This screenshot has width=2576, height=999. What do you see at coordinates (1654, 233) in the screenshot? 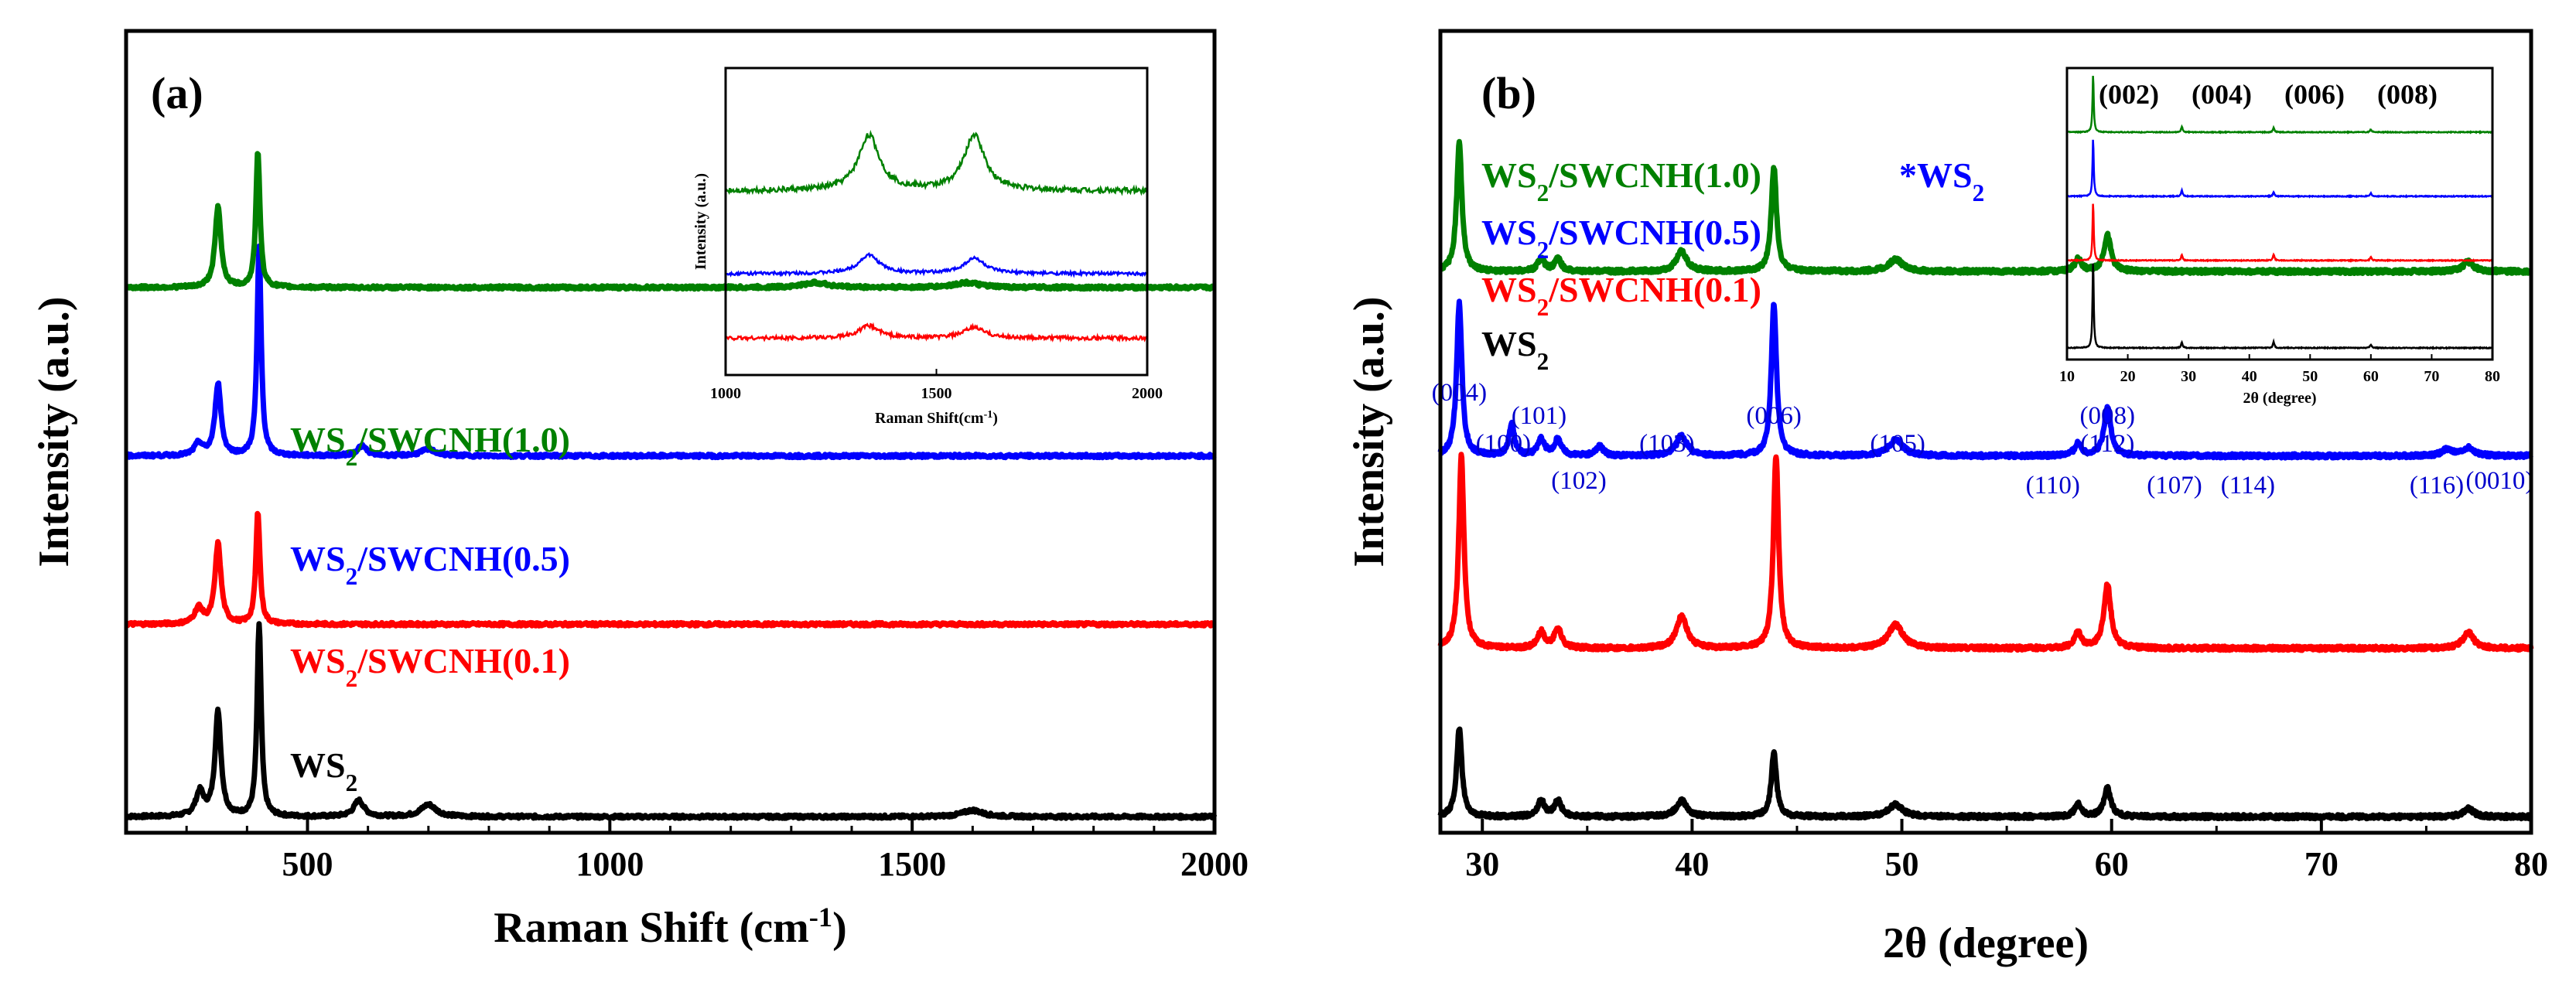
I see `xrd-legend-1-rest: /SWCNH(0.5)` at bounding box center [1654, 233].